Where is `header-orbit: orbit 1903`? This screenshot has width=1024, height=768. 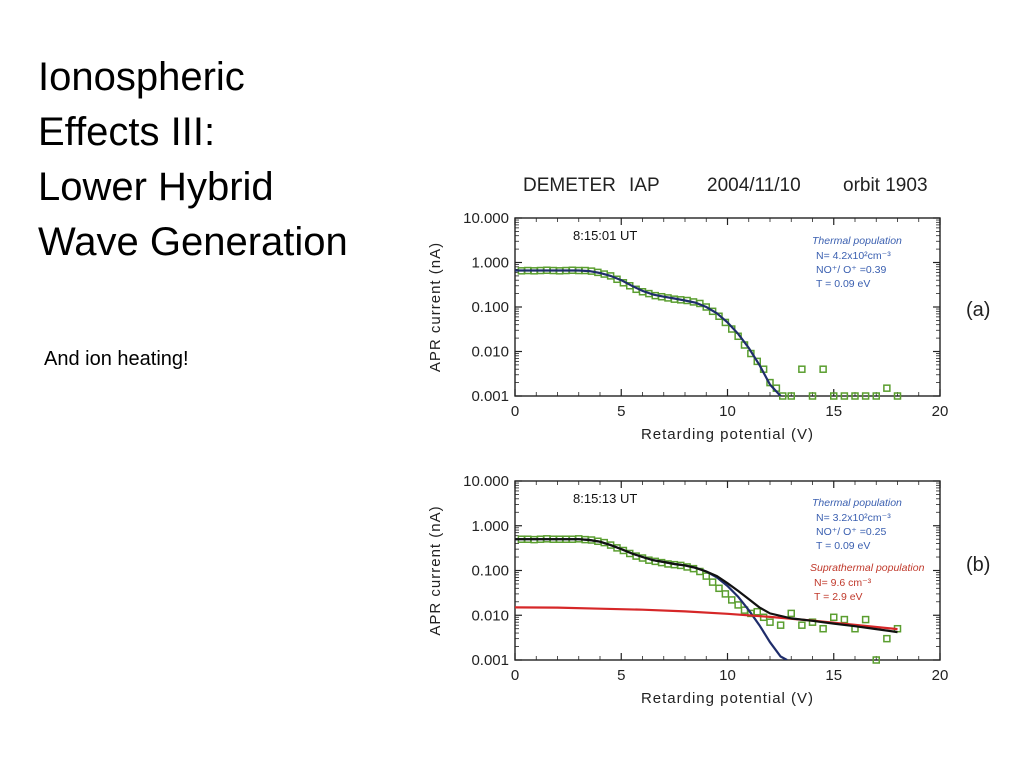
header-orbit: orbit 1903 is located at coordinates (885, 185).